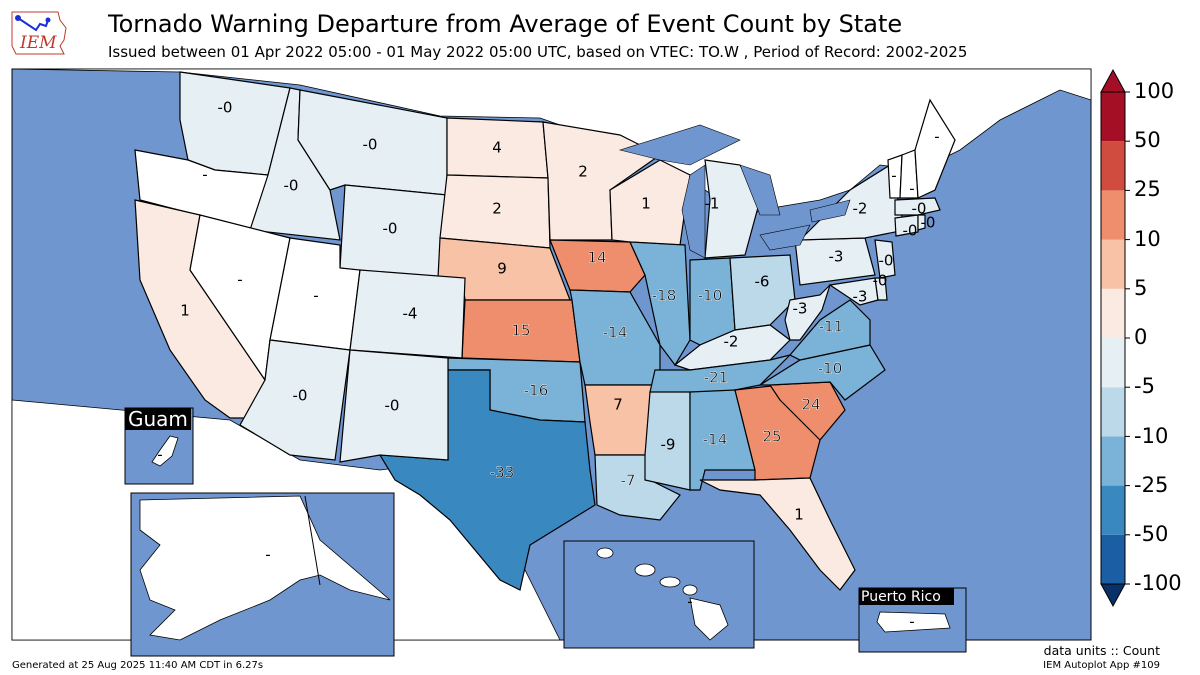 The image size is (1200, 675). What do you see at coordinates (830, 369) in the screenshot?
I see `label-NC: -10` at bounding box center [830, 369].